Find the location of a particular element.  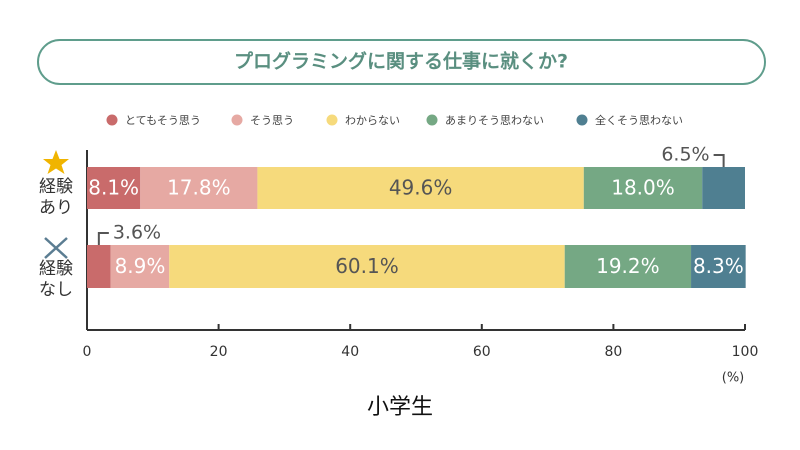

x-tick-label: 40 is located at coordinates (350, 352).